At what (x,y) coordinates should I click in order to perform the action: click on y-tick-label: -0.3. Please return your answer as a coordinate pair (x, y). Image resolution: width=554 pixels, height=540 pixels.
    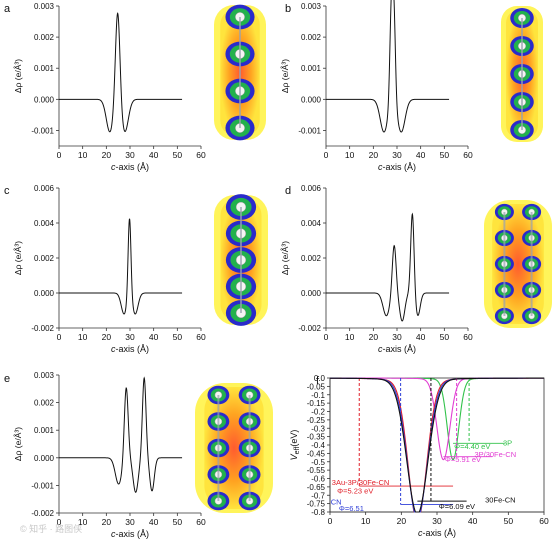
    Looking at the image, I should click on (318, 428).